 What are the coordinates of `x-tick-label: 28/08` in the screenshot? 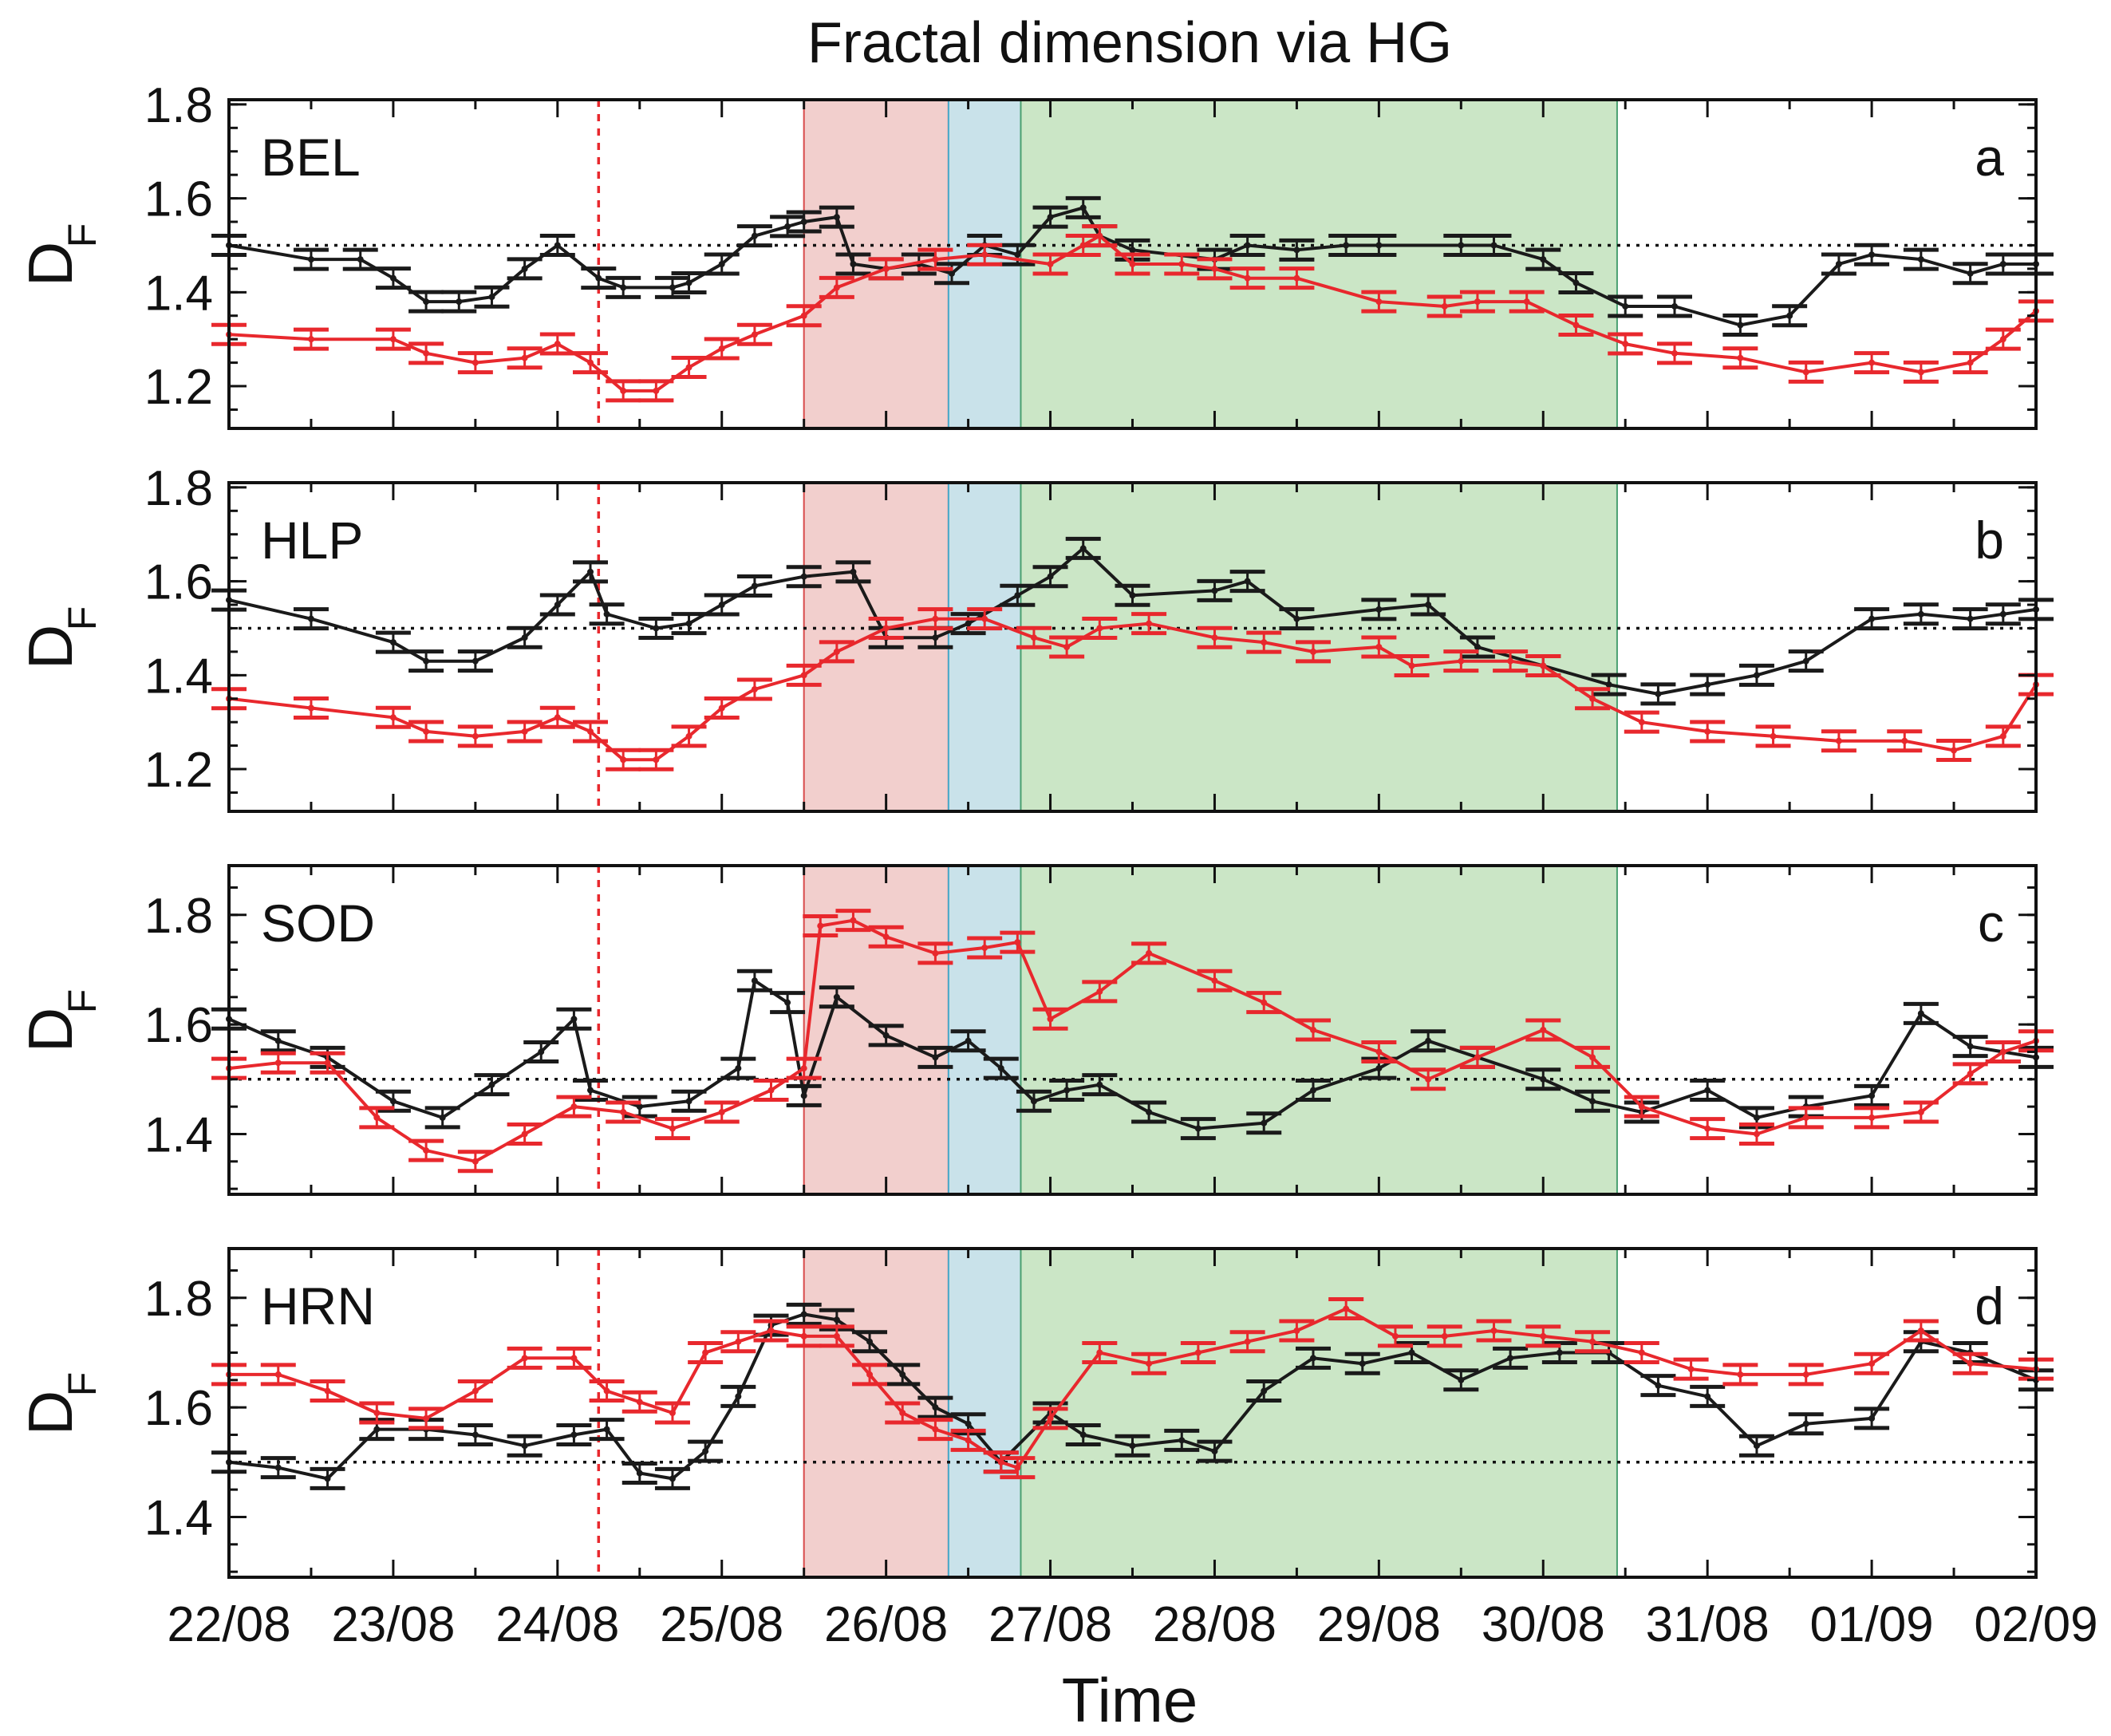 It's located at (1214, 1624).